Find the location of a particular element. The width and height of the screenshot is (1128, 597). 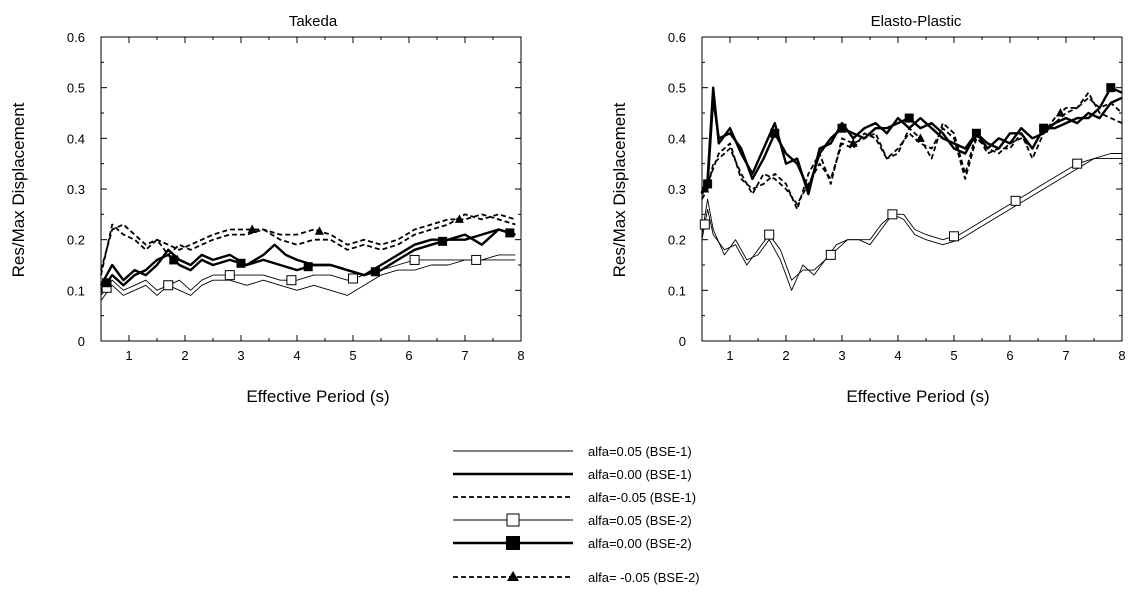

legend-label-alfa-minus0.05-bse-1: alfa=-0.05 (BSE-1) is located at coordinates (642, 497).